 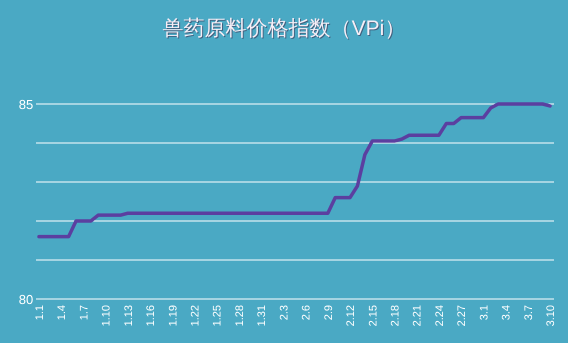 What do you see at coordinates (196, 315) in the screenshot?
I see `x-tick-label: 1.22` at bounding box center [196, 315].